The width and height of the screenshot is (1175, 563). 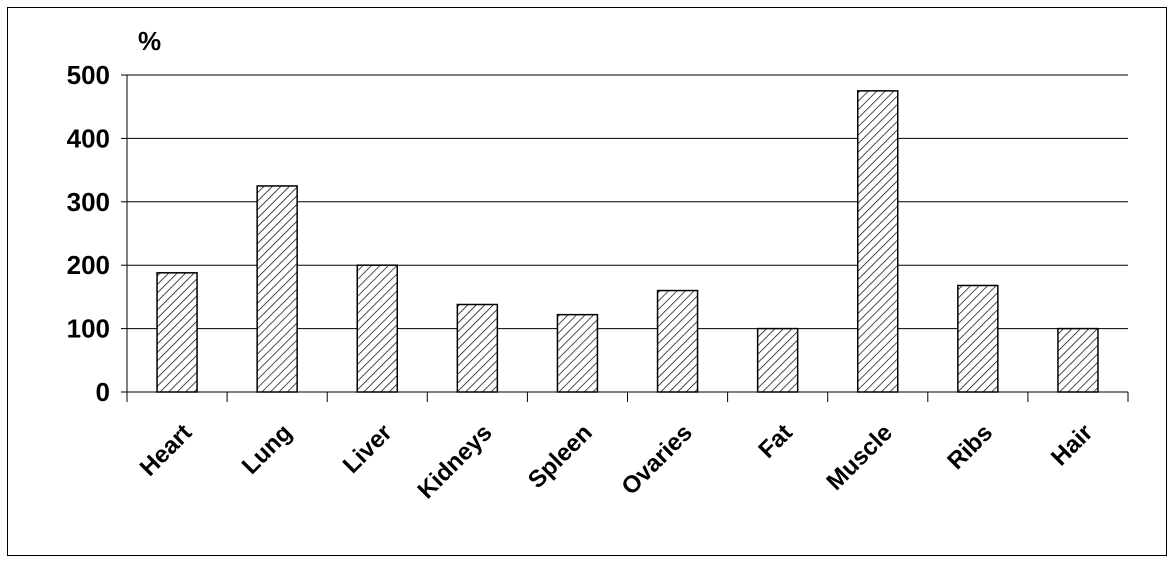 What do you see at coordinates (560, 456) in the screenshot?
I see `x-tick-label: Spleen` at bounding box center [560, 456].